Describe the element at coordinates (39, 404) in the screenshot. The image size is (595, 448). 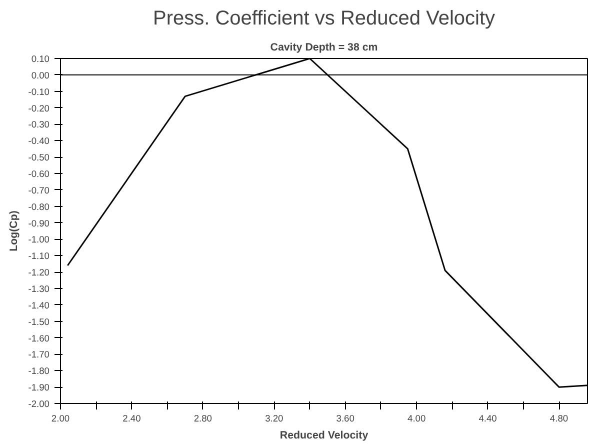
I see `y-tick-label: -2.00` at that location.